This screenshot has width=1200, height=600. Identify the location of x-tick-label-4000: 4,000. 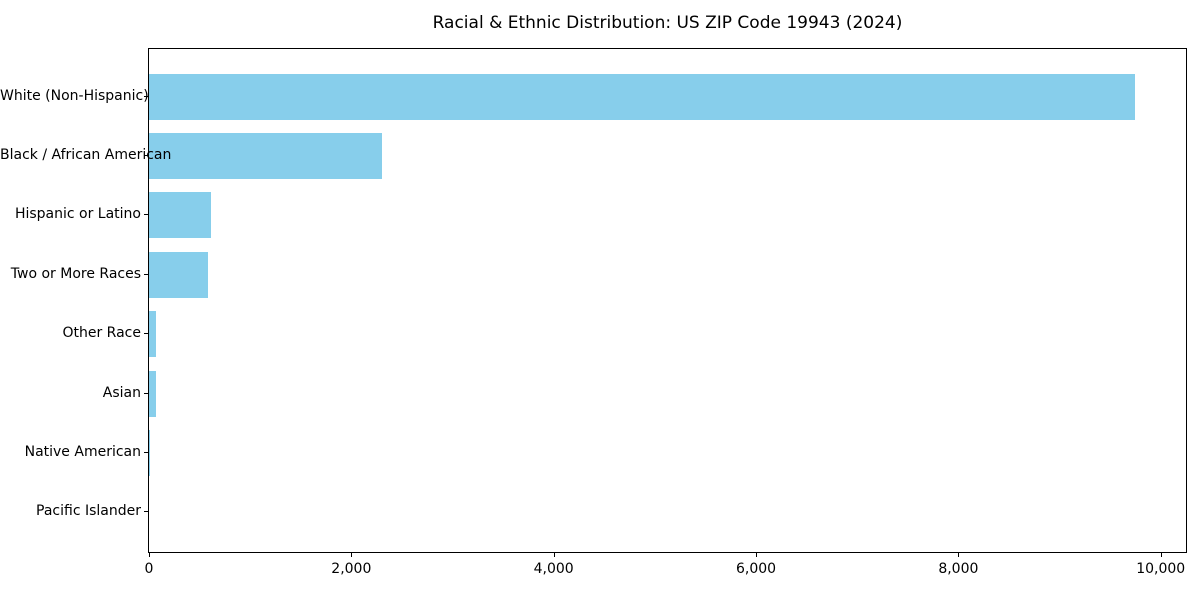
(553, 569).